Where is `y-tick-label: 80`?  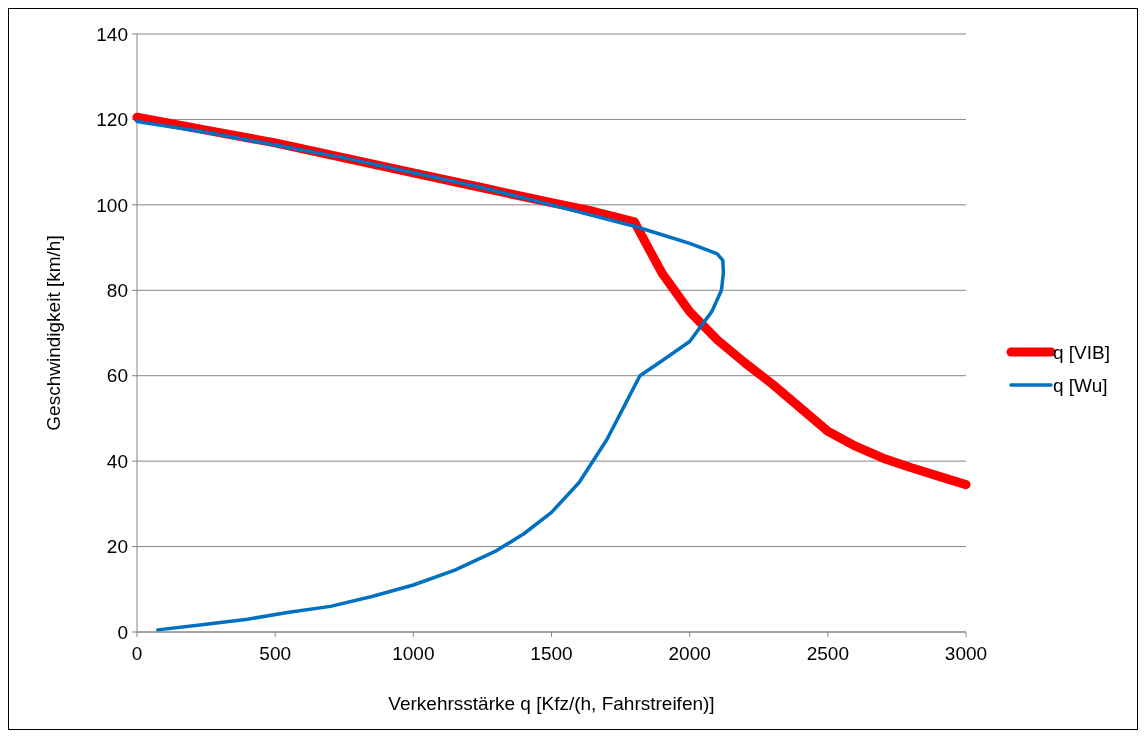
y-tick-label: 80 is located at coordinates (117, 290).